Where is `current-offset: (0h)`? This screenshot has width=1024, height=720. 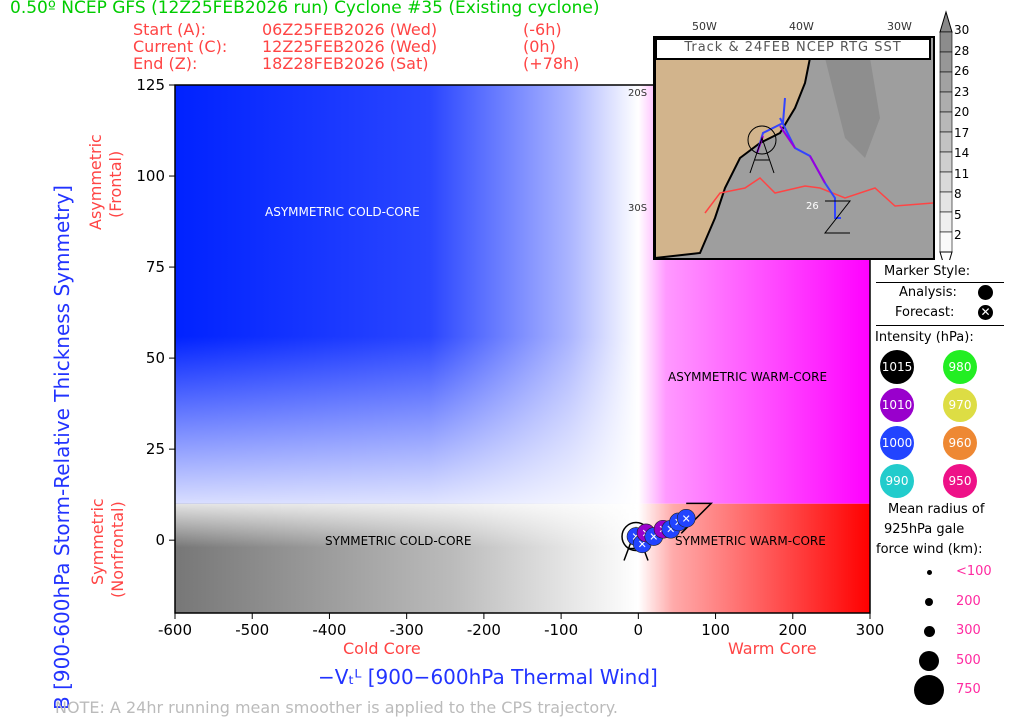 current-offset: (0h) is located at coordinates (539, 46).